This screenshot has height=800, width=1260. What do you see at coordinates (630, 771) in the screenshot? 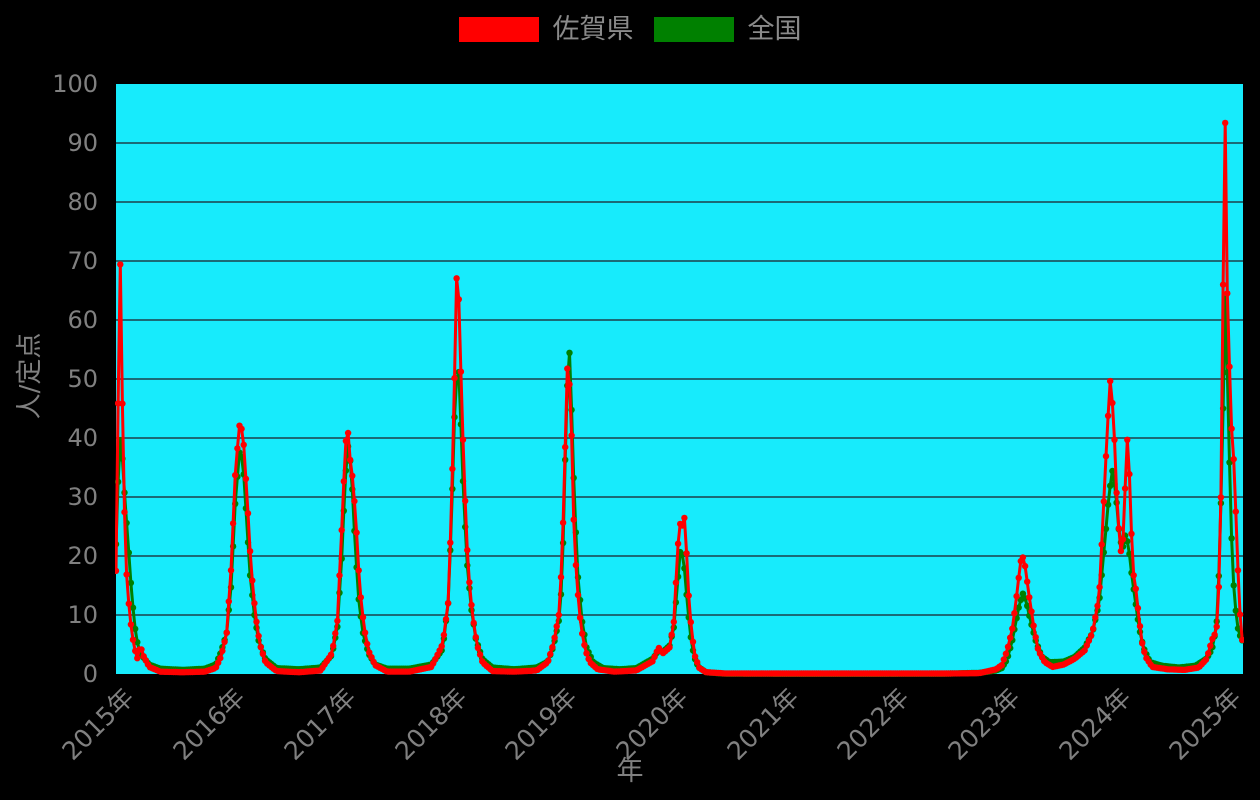
I see `x-axis-title: 年` at bounding box center [630, 771].